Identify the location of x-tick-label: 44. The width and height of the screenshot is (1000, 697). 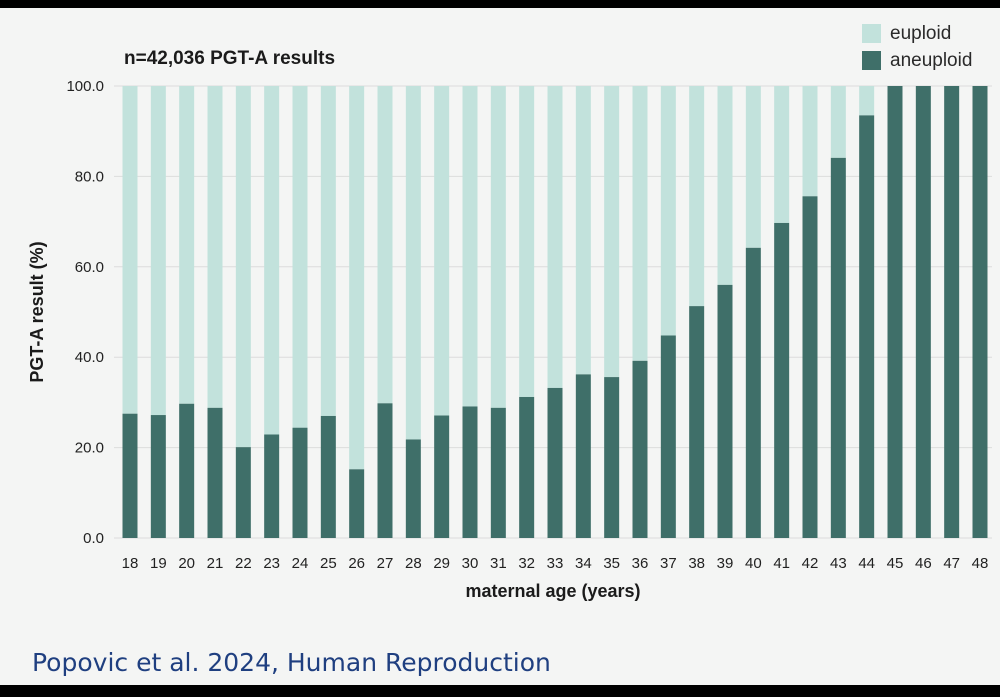
(866, 563).